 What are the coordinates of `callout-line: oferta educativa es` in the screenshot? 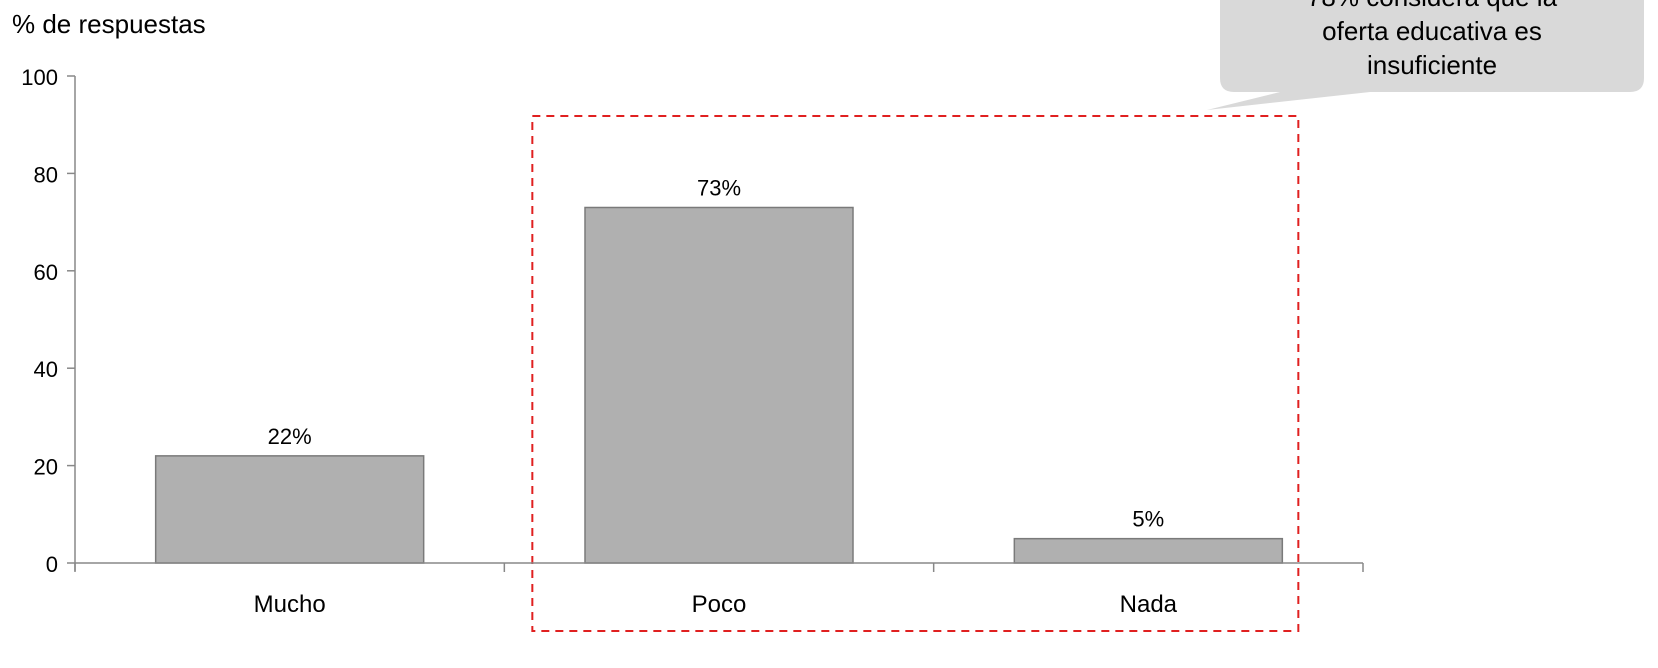 It's located at (1432, 31).